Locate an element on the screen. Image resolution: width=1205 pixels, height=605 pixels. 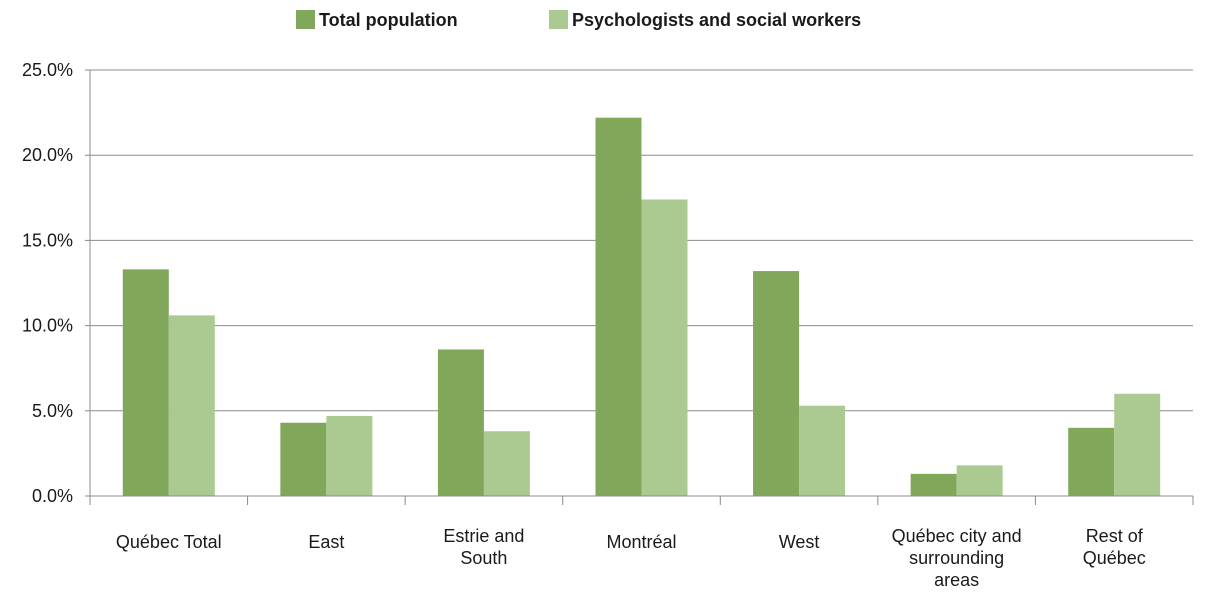
x-category-label-line: Montréal is located at coordinates (641, 542).